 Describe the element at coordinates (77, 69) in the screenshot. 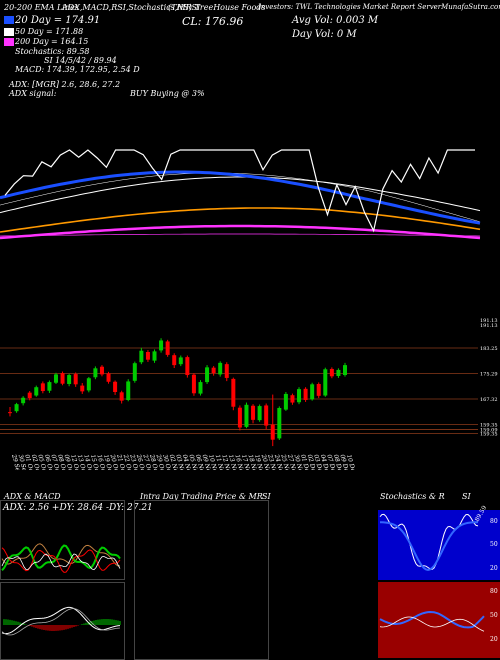

I see `macd-value: MACD: 174.39, 172.95, 2.54 D` at that location.